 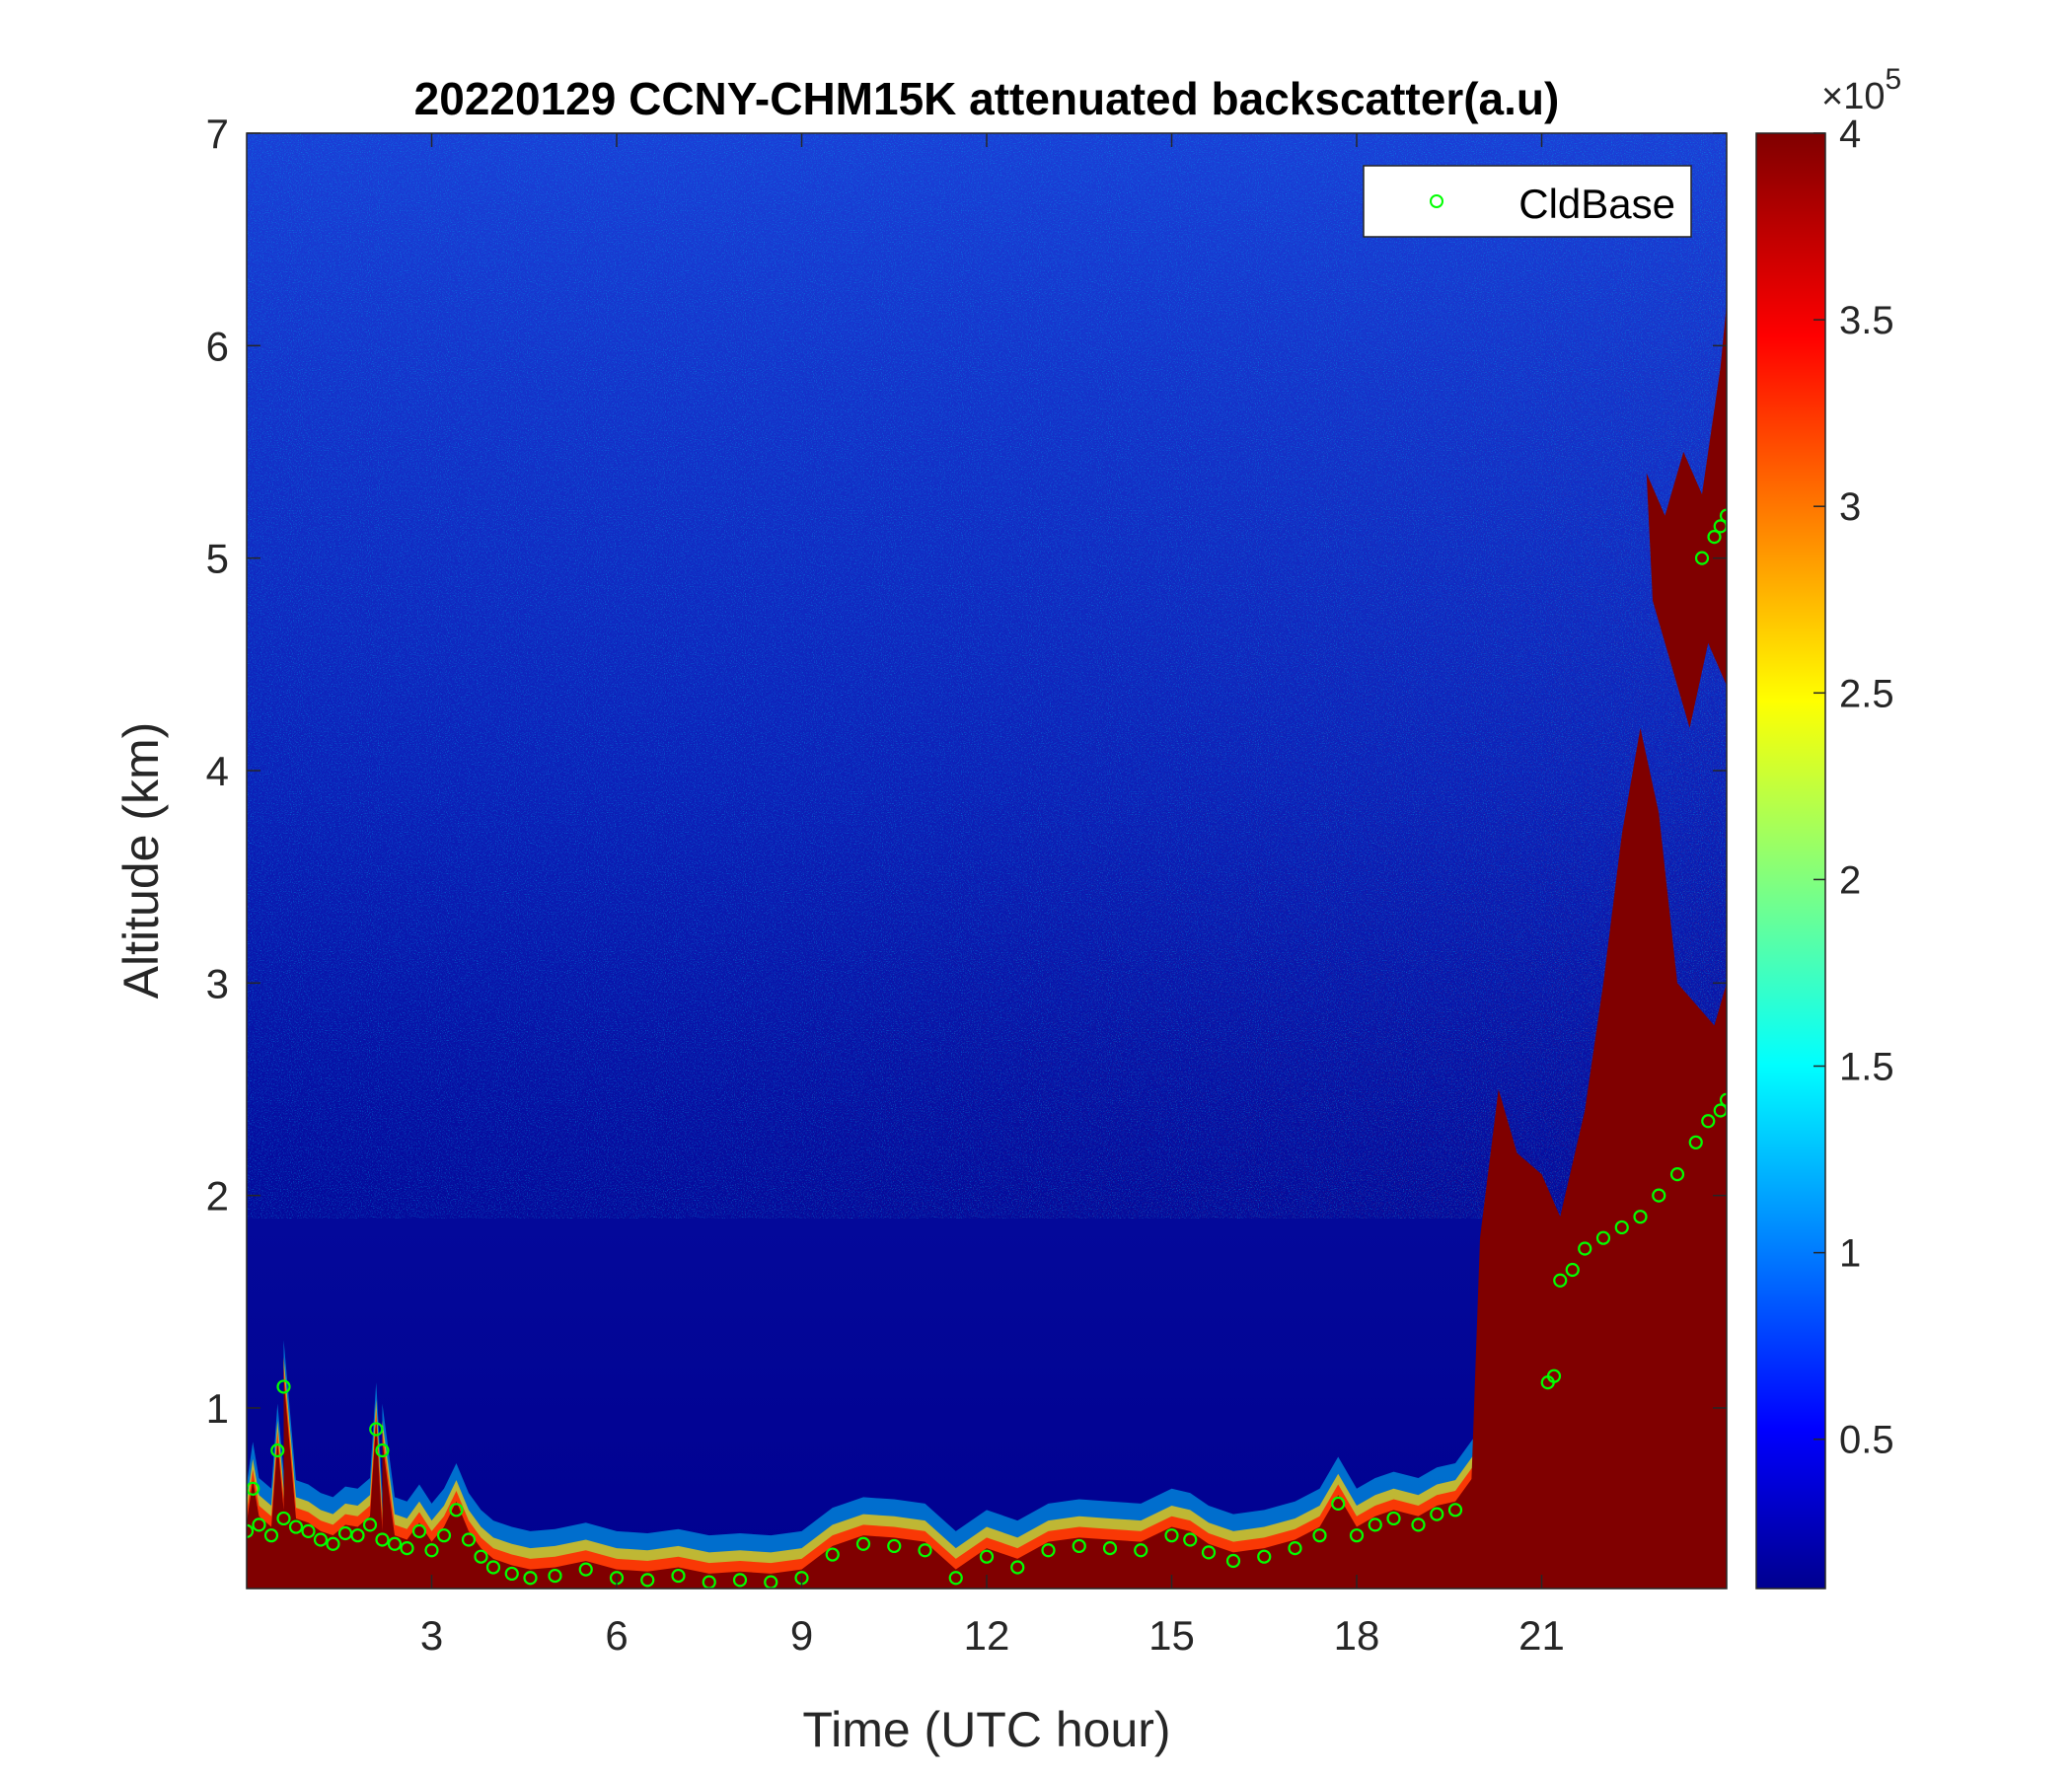 I want to click on x-axis-label: Time (UTC hour), so click(x=986, y=1729).